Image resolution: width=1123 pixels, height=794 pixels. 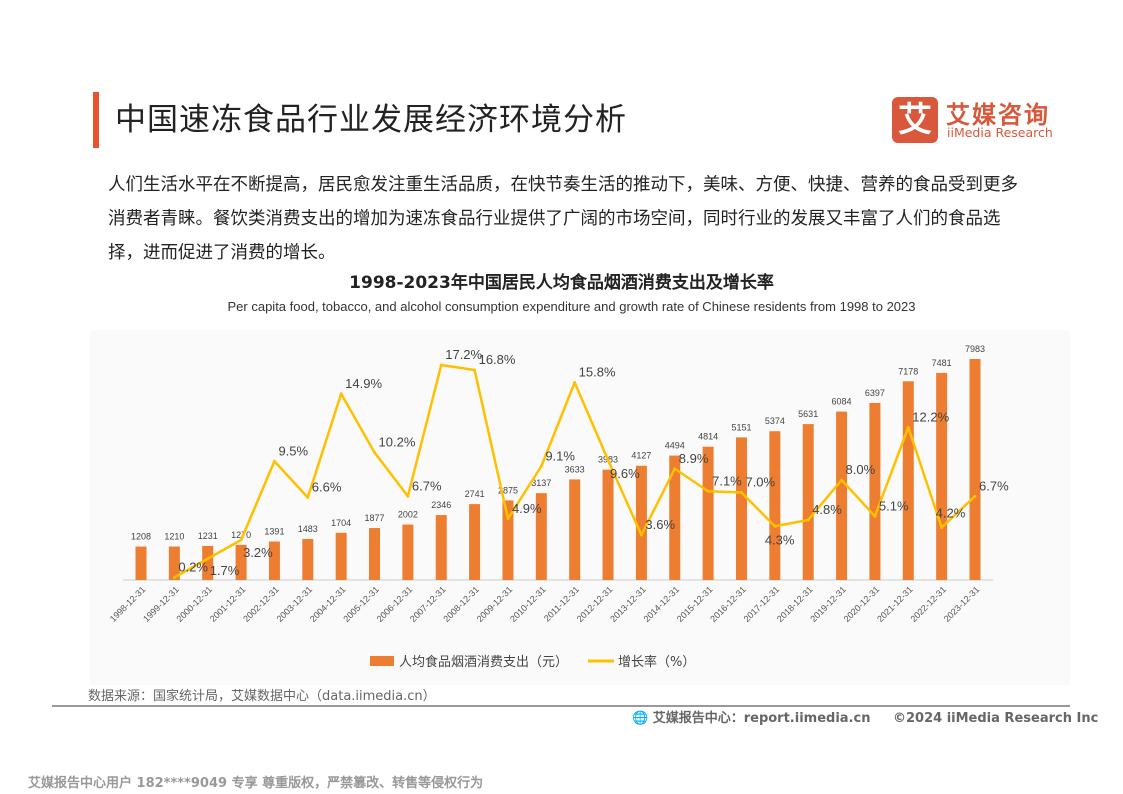 What do you see at coordinates (141, 537) in the screenshot?
I see `bar-value-label: 1208` at bounding box center [141, 537].